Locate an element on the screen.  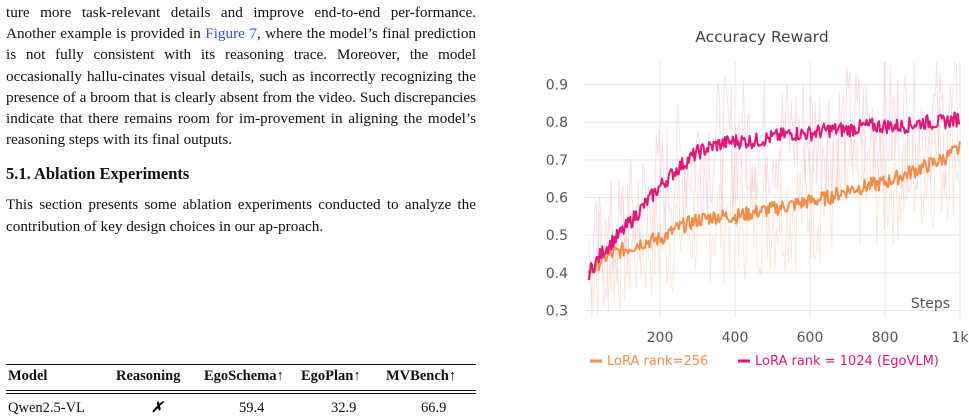
legend: LoRA rank=256 LoRA rank = 1024 (EgoVLM) is located at coordinates (764, 361).